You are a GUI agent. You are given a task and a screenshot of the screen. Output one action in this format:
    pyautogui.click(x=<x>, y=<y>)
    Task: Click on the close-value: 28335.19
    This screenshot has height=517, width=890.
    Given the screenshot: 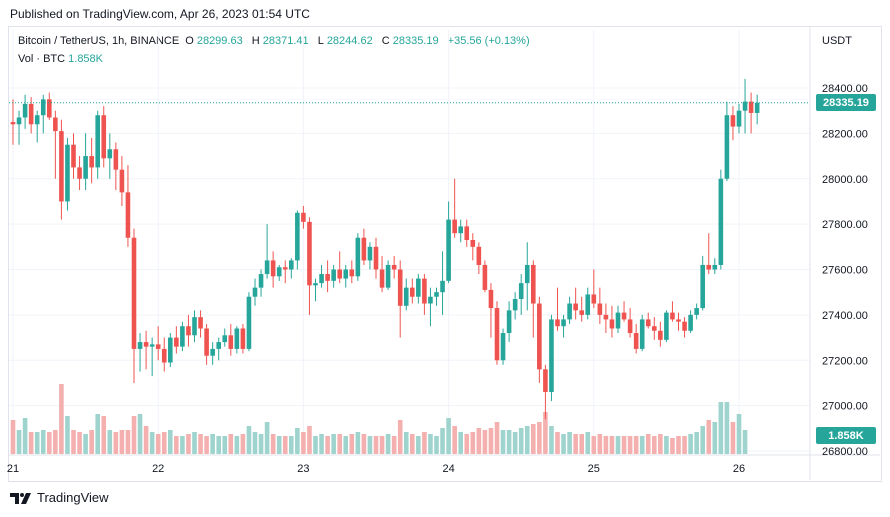 What is the action you would take?
    pyautogui.click(x=415, y=41)
    